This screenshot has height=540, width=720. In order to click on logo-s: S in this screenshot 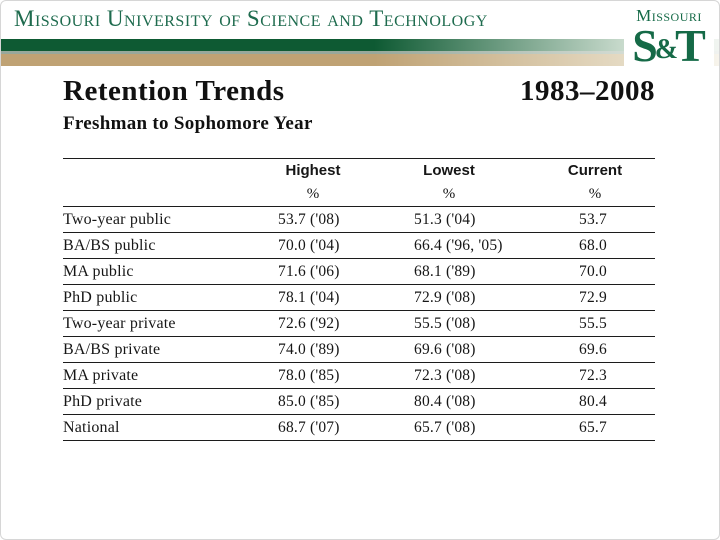, I will do `click(645, 45)`.